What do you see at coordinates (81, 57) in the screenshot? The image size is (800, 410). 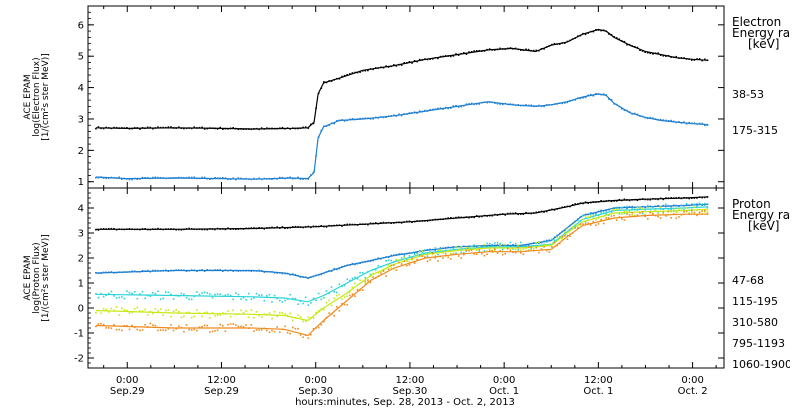 I see `electron-ytick-label: 5` at bounding box center [81, 57].